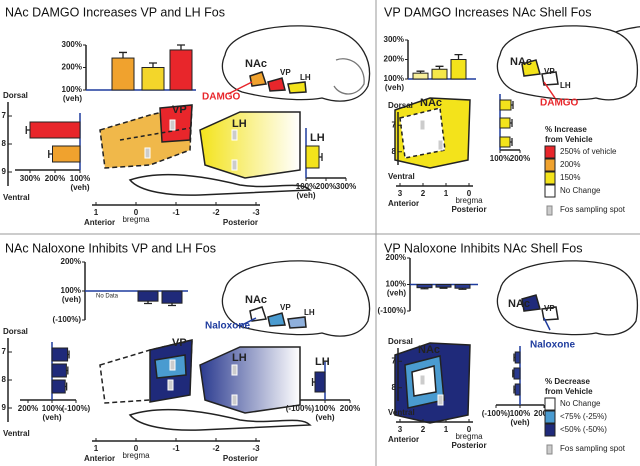 The height and width of the screenshot is (466, 640). What do you see at coordinates (500, 158) in the screenshot?
I see `tick-label: 100%` at bounding box center [500, 158].